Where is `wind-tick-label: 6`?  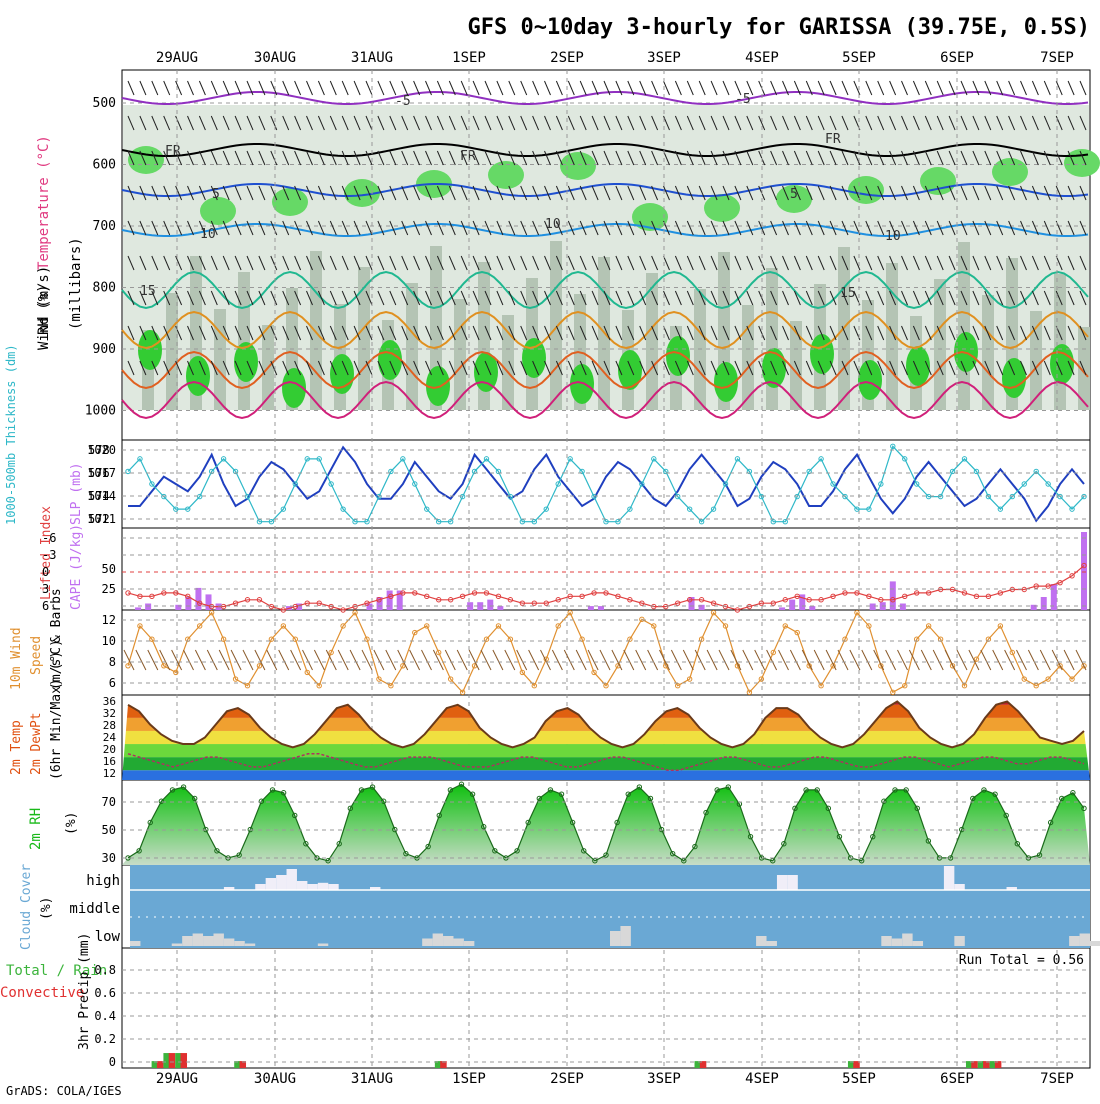 wind-tick-label: 6 is located at coordinates (112, 683).